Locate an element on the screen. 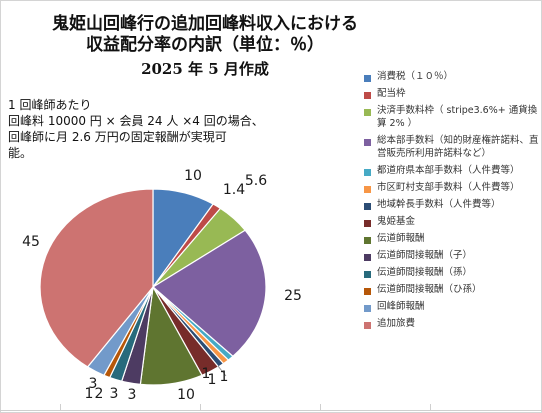  legend-item: 市区町村支部手数料（人件費等） is located at coordinates (452, 187).